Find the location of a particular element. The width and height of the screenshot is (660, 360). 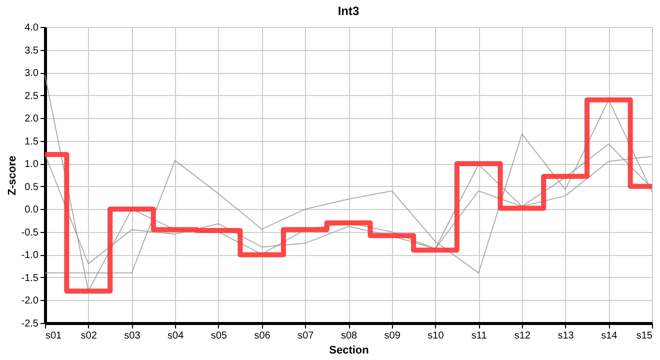

x-tick-label: s09 is located at coordinates (392, 336).